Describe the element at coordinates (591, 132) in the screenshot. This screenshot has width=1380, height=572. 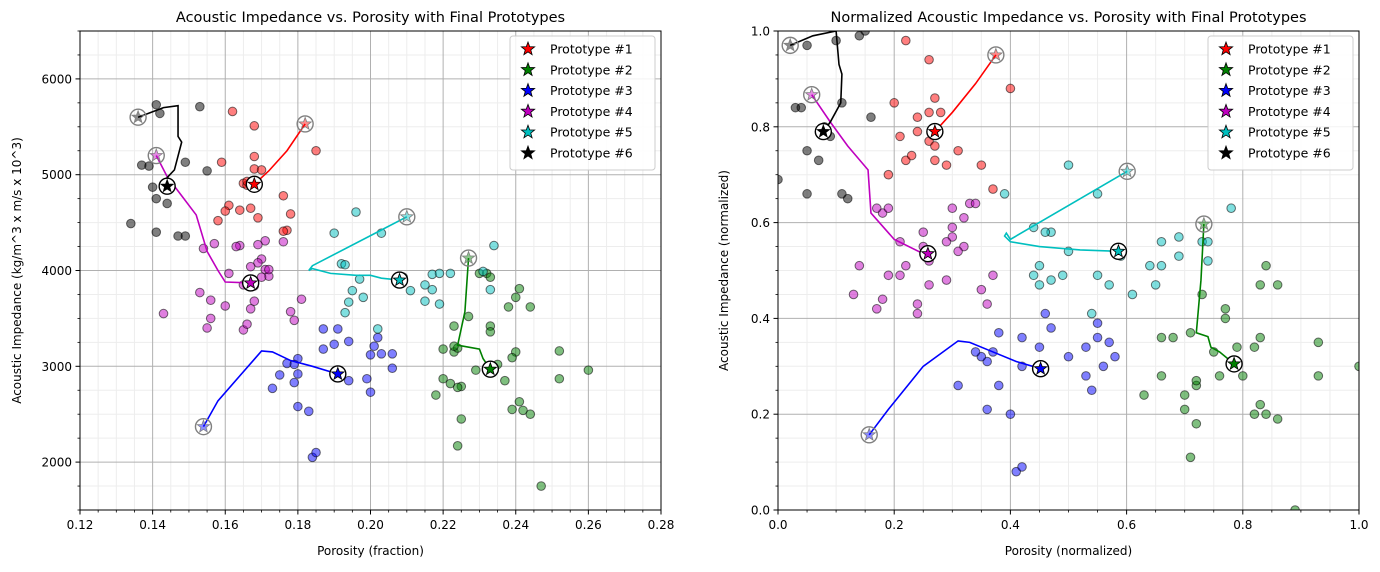
I see `legend-label: Prototype #5` at that location.